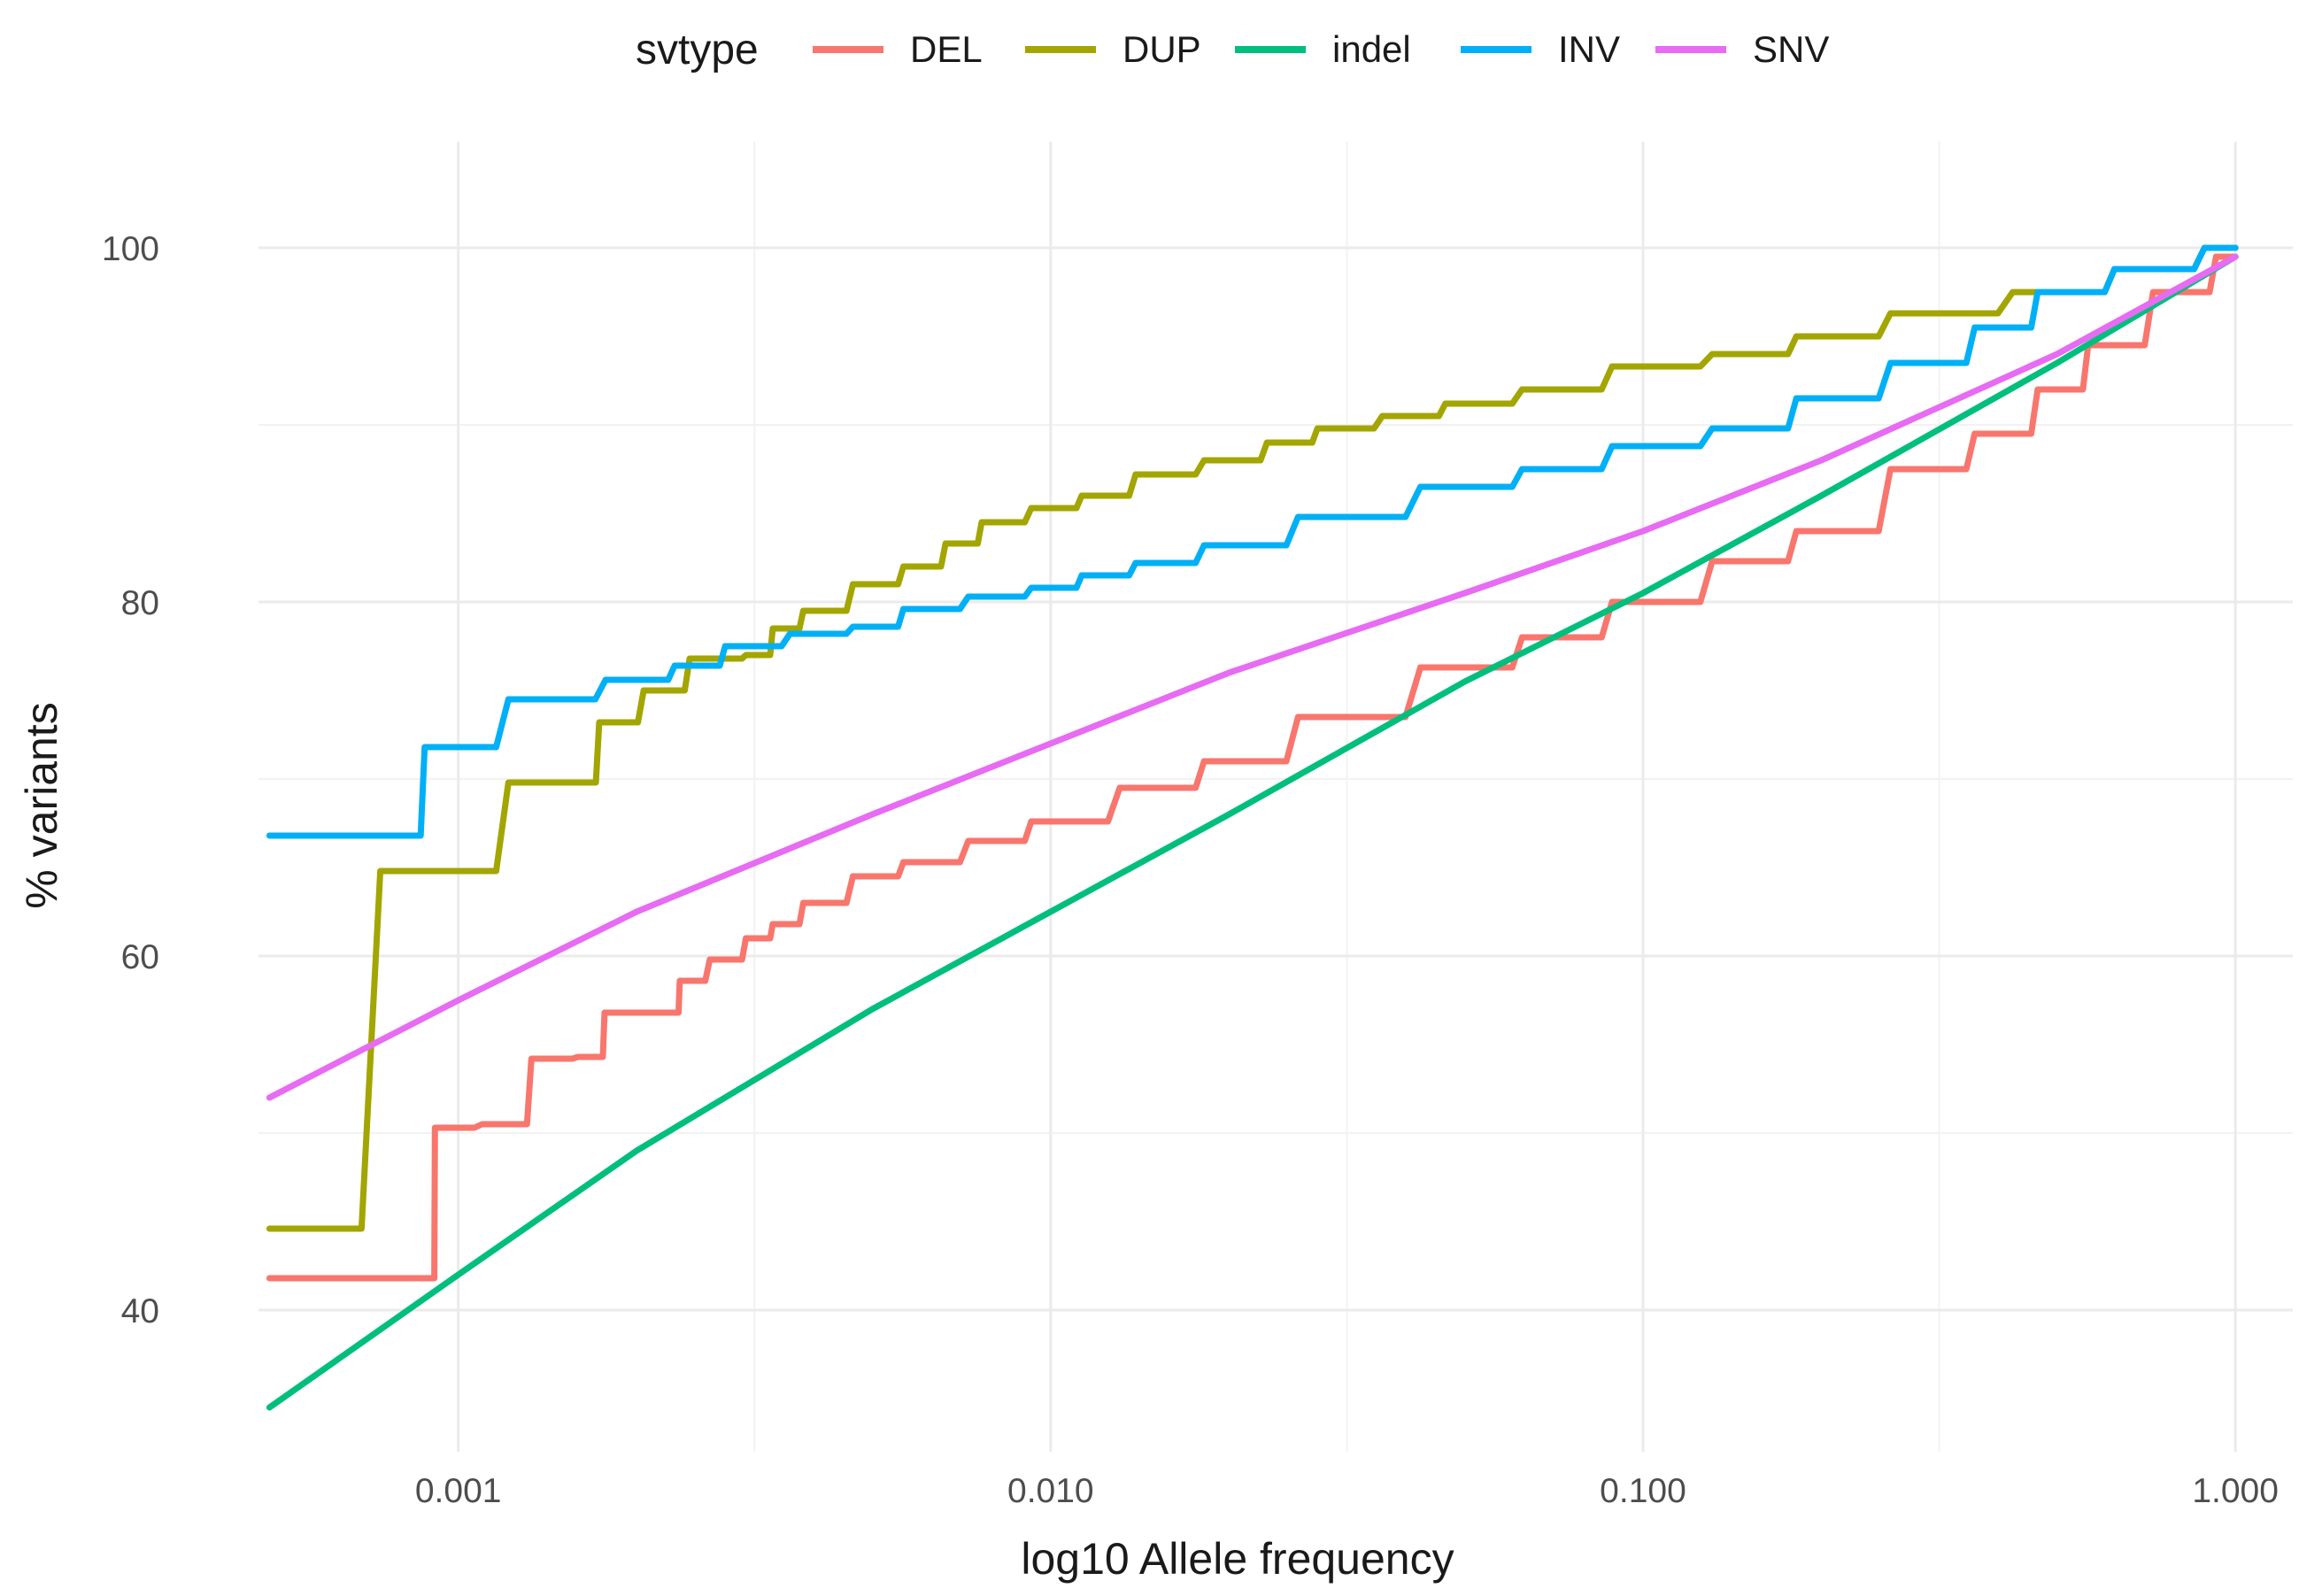  What do you see at coordinates (140, 603) in the screenshot?
I see `y-tick-label: 80` at bounding box center [140, 603].